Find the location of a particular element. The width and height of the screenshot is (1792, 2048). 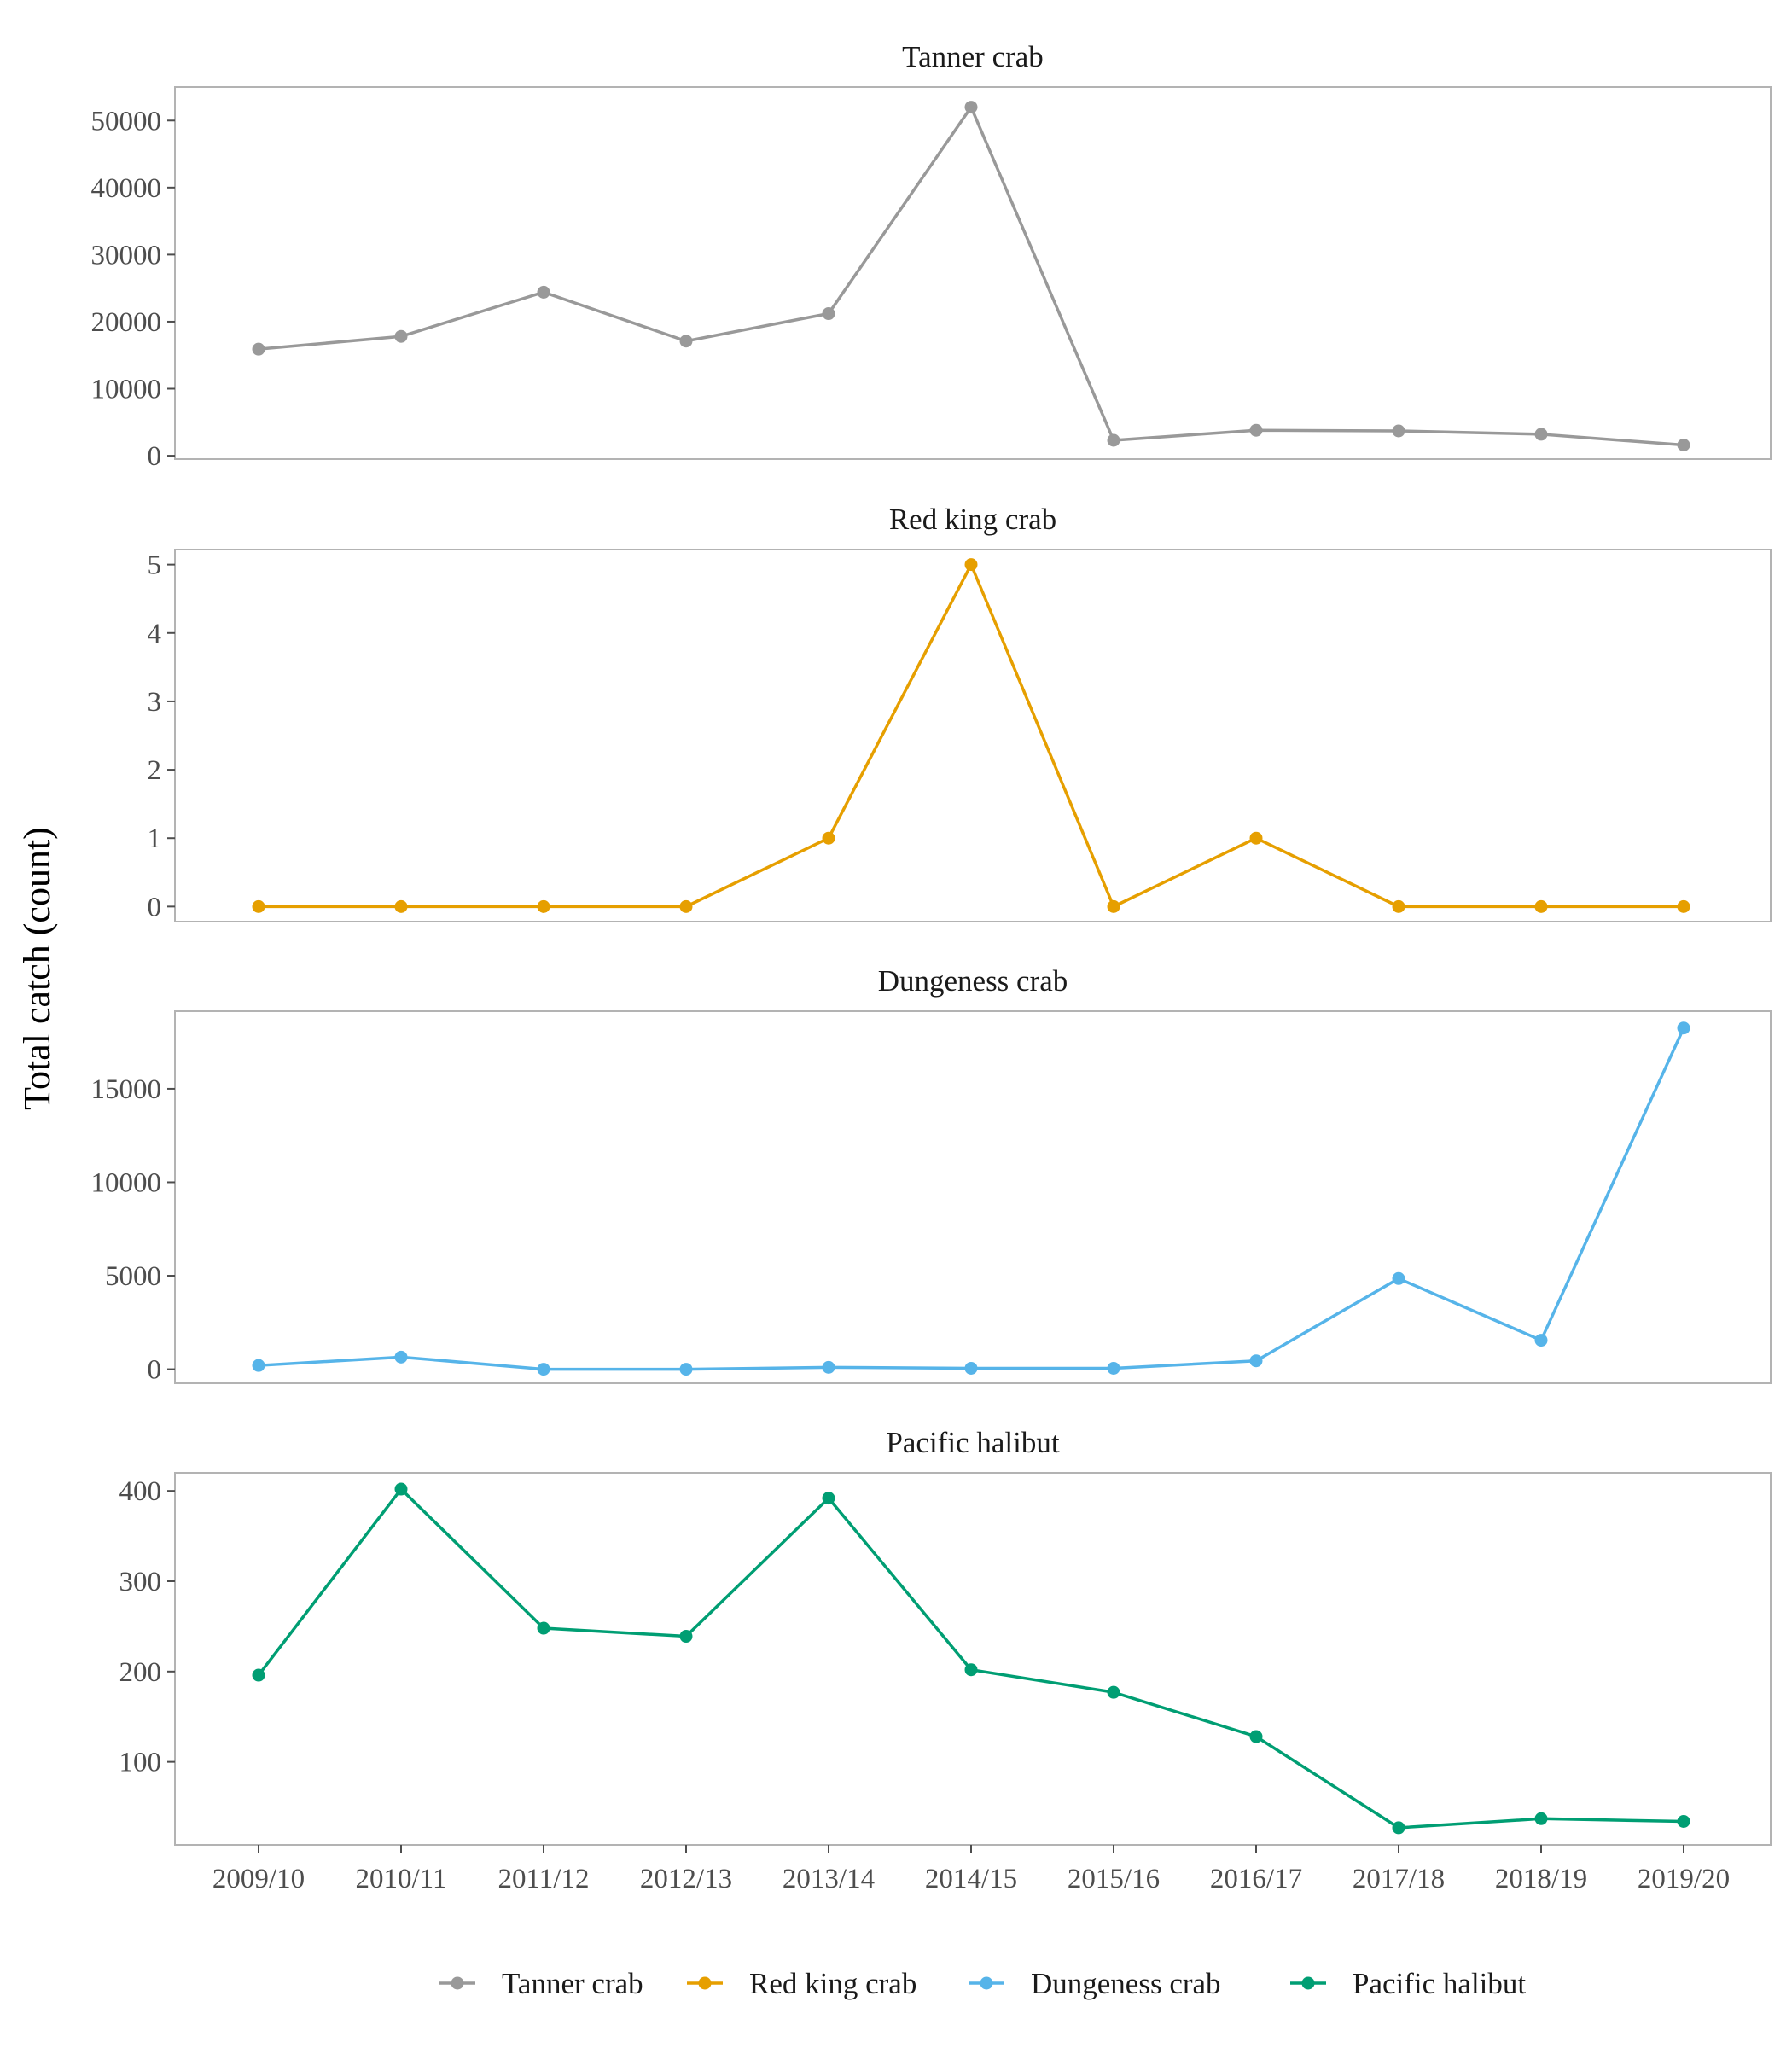

x-tick-label: 2013/14 is located at coordinates (829, 1879).